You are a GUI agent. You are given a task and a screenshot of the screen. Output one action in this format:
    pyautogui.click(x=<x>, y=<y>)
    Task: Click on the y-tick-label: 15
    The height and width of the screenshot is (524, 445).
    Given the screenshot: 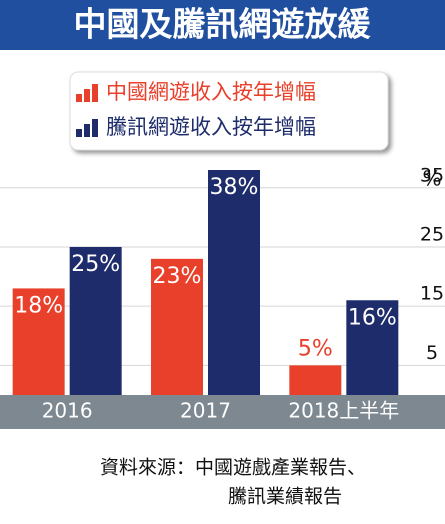 What is the action you would take?
    pyautogui.click(x=432, y=294)
    